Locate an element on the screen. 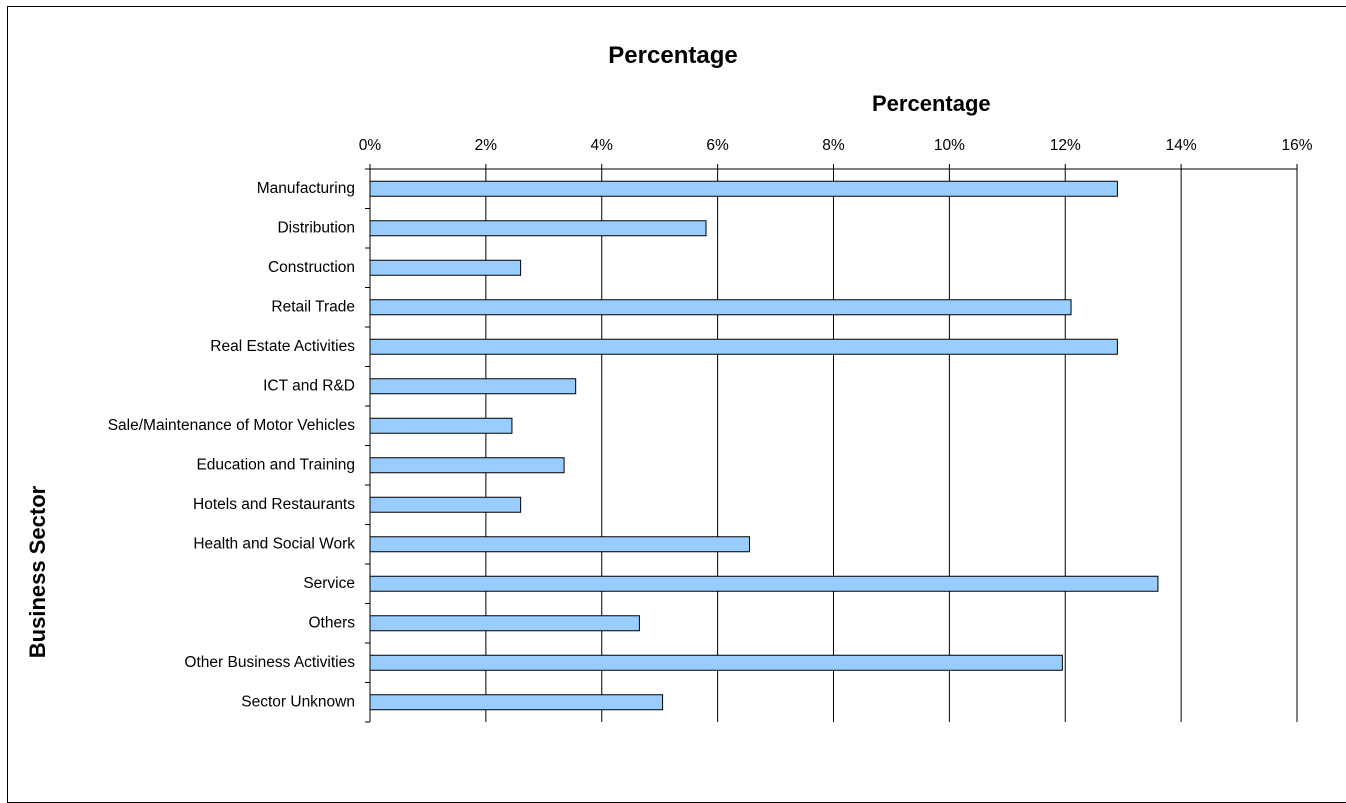  x-tick-label: 10% is located at coordinates (949, 145).